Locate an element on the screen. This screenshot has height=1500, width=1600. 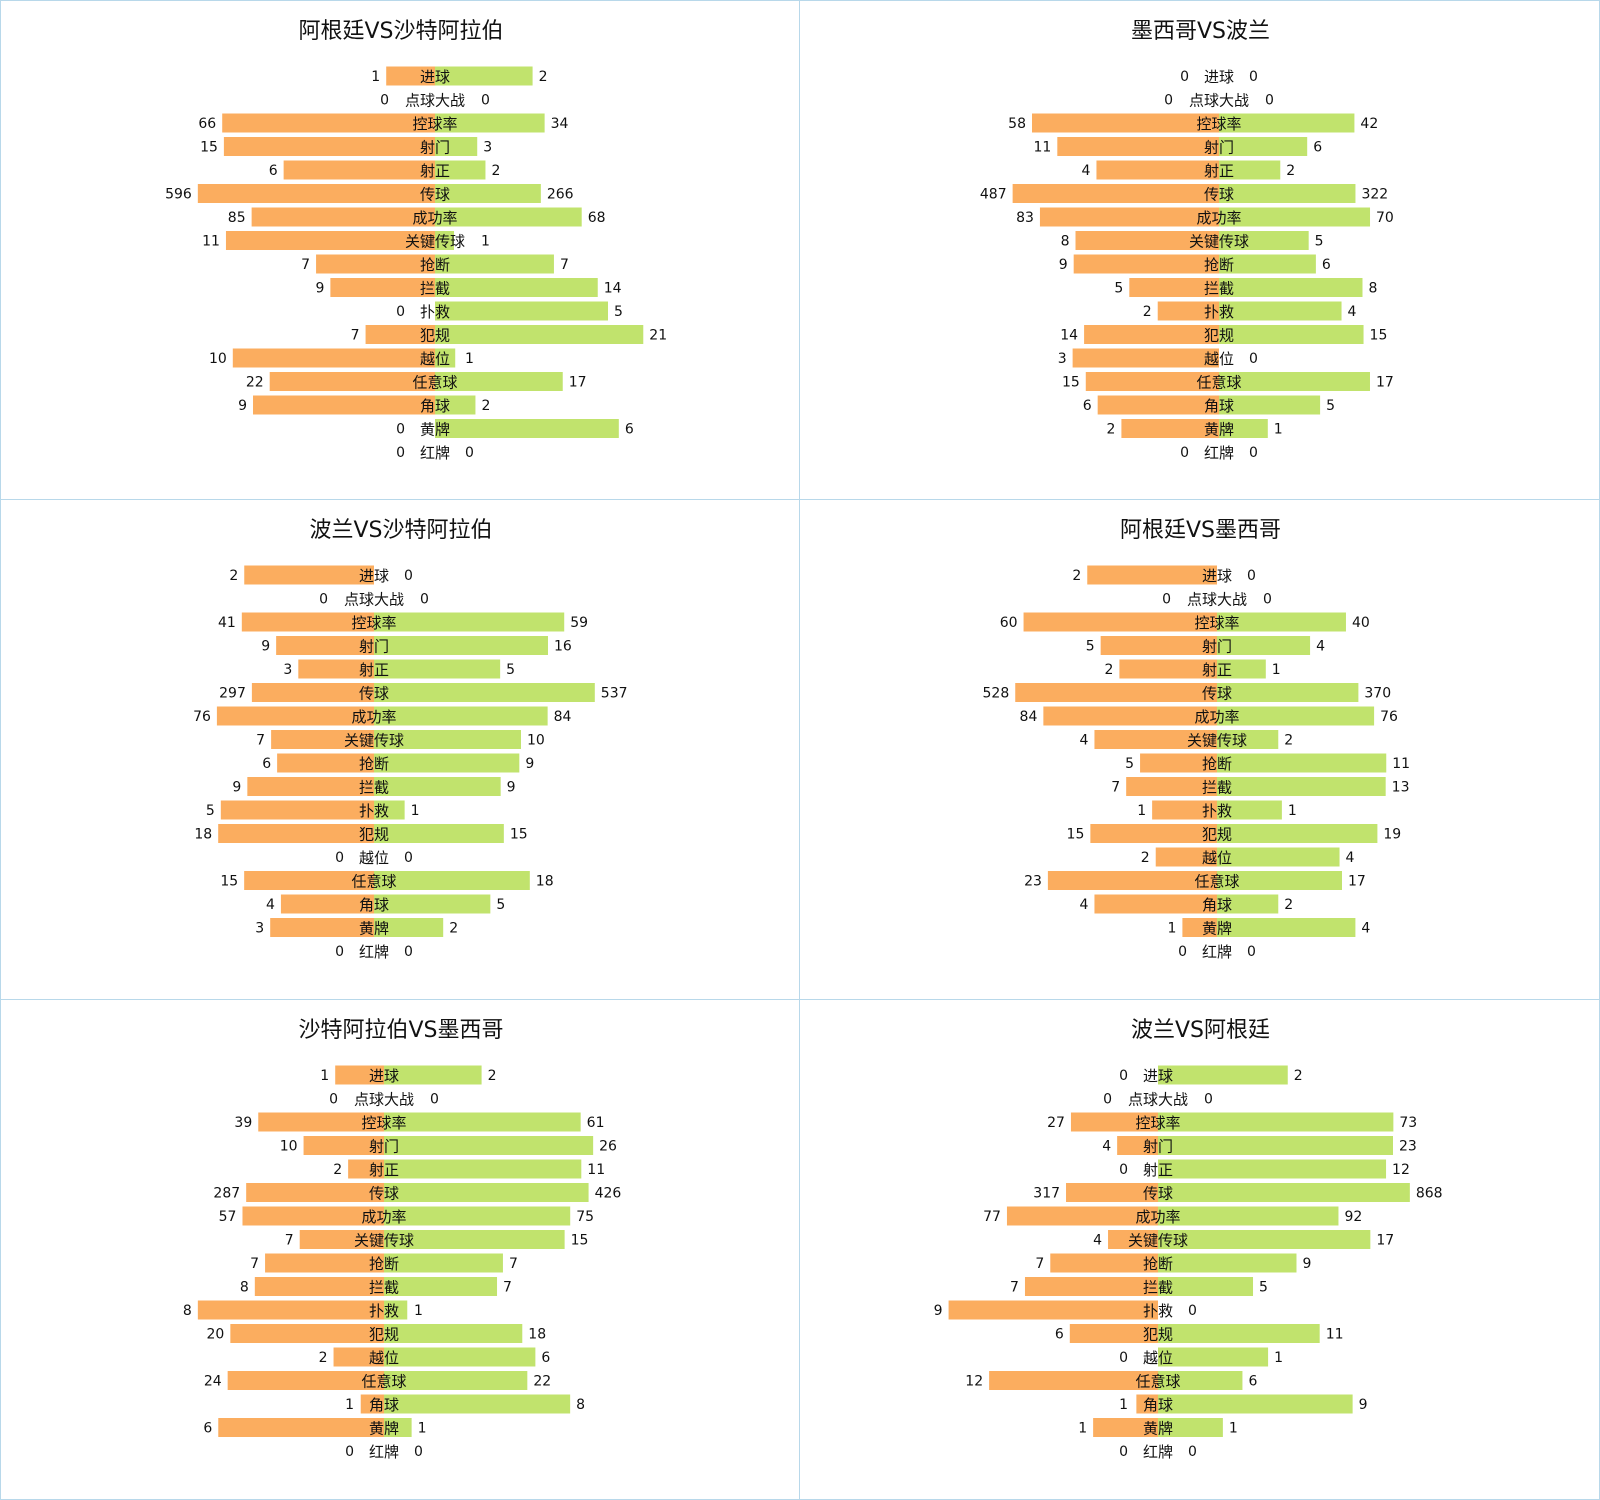
value-label-team1: 66 is located at coordinates (207, 124).